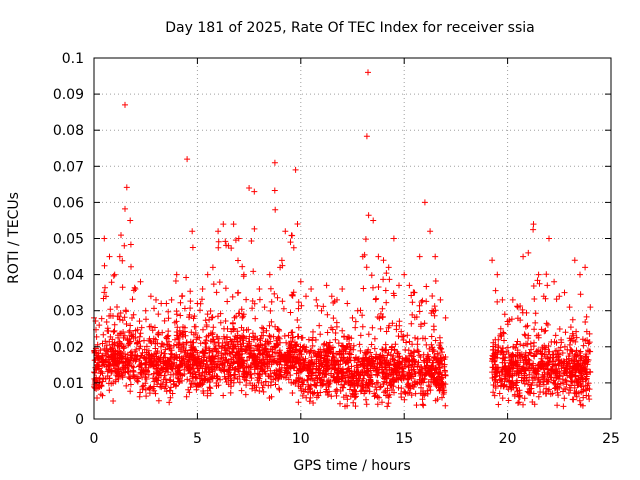 The height and width of the screenshot is (480, 640). Describe the element at coordinates (68, 131) in the screenshot. I see `y-tick-label: 0.08` at that location.